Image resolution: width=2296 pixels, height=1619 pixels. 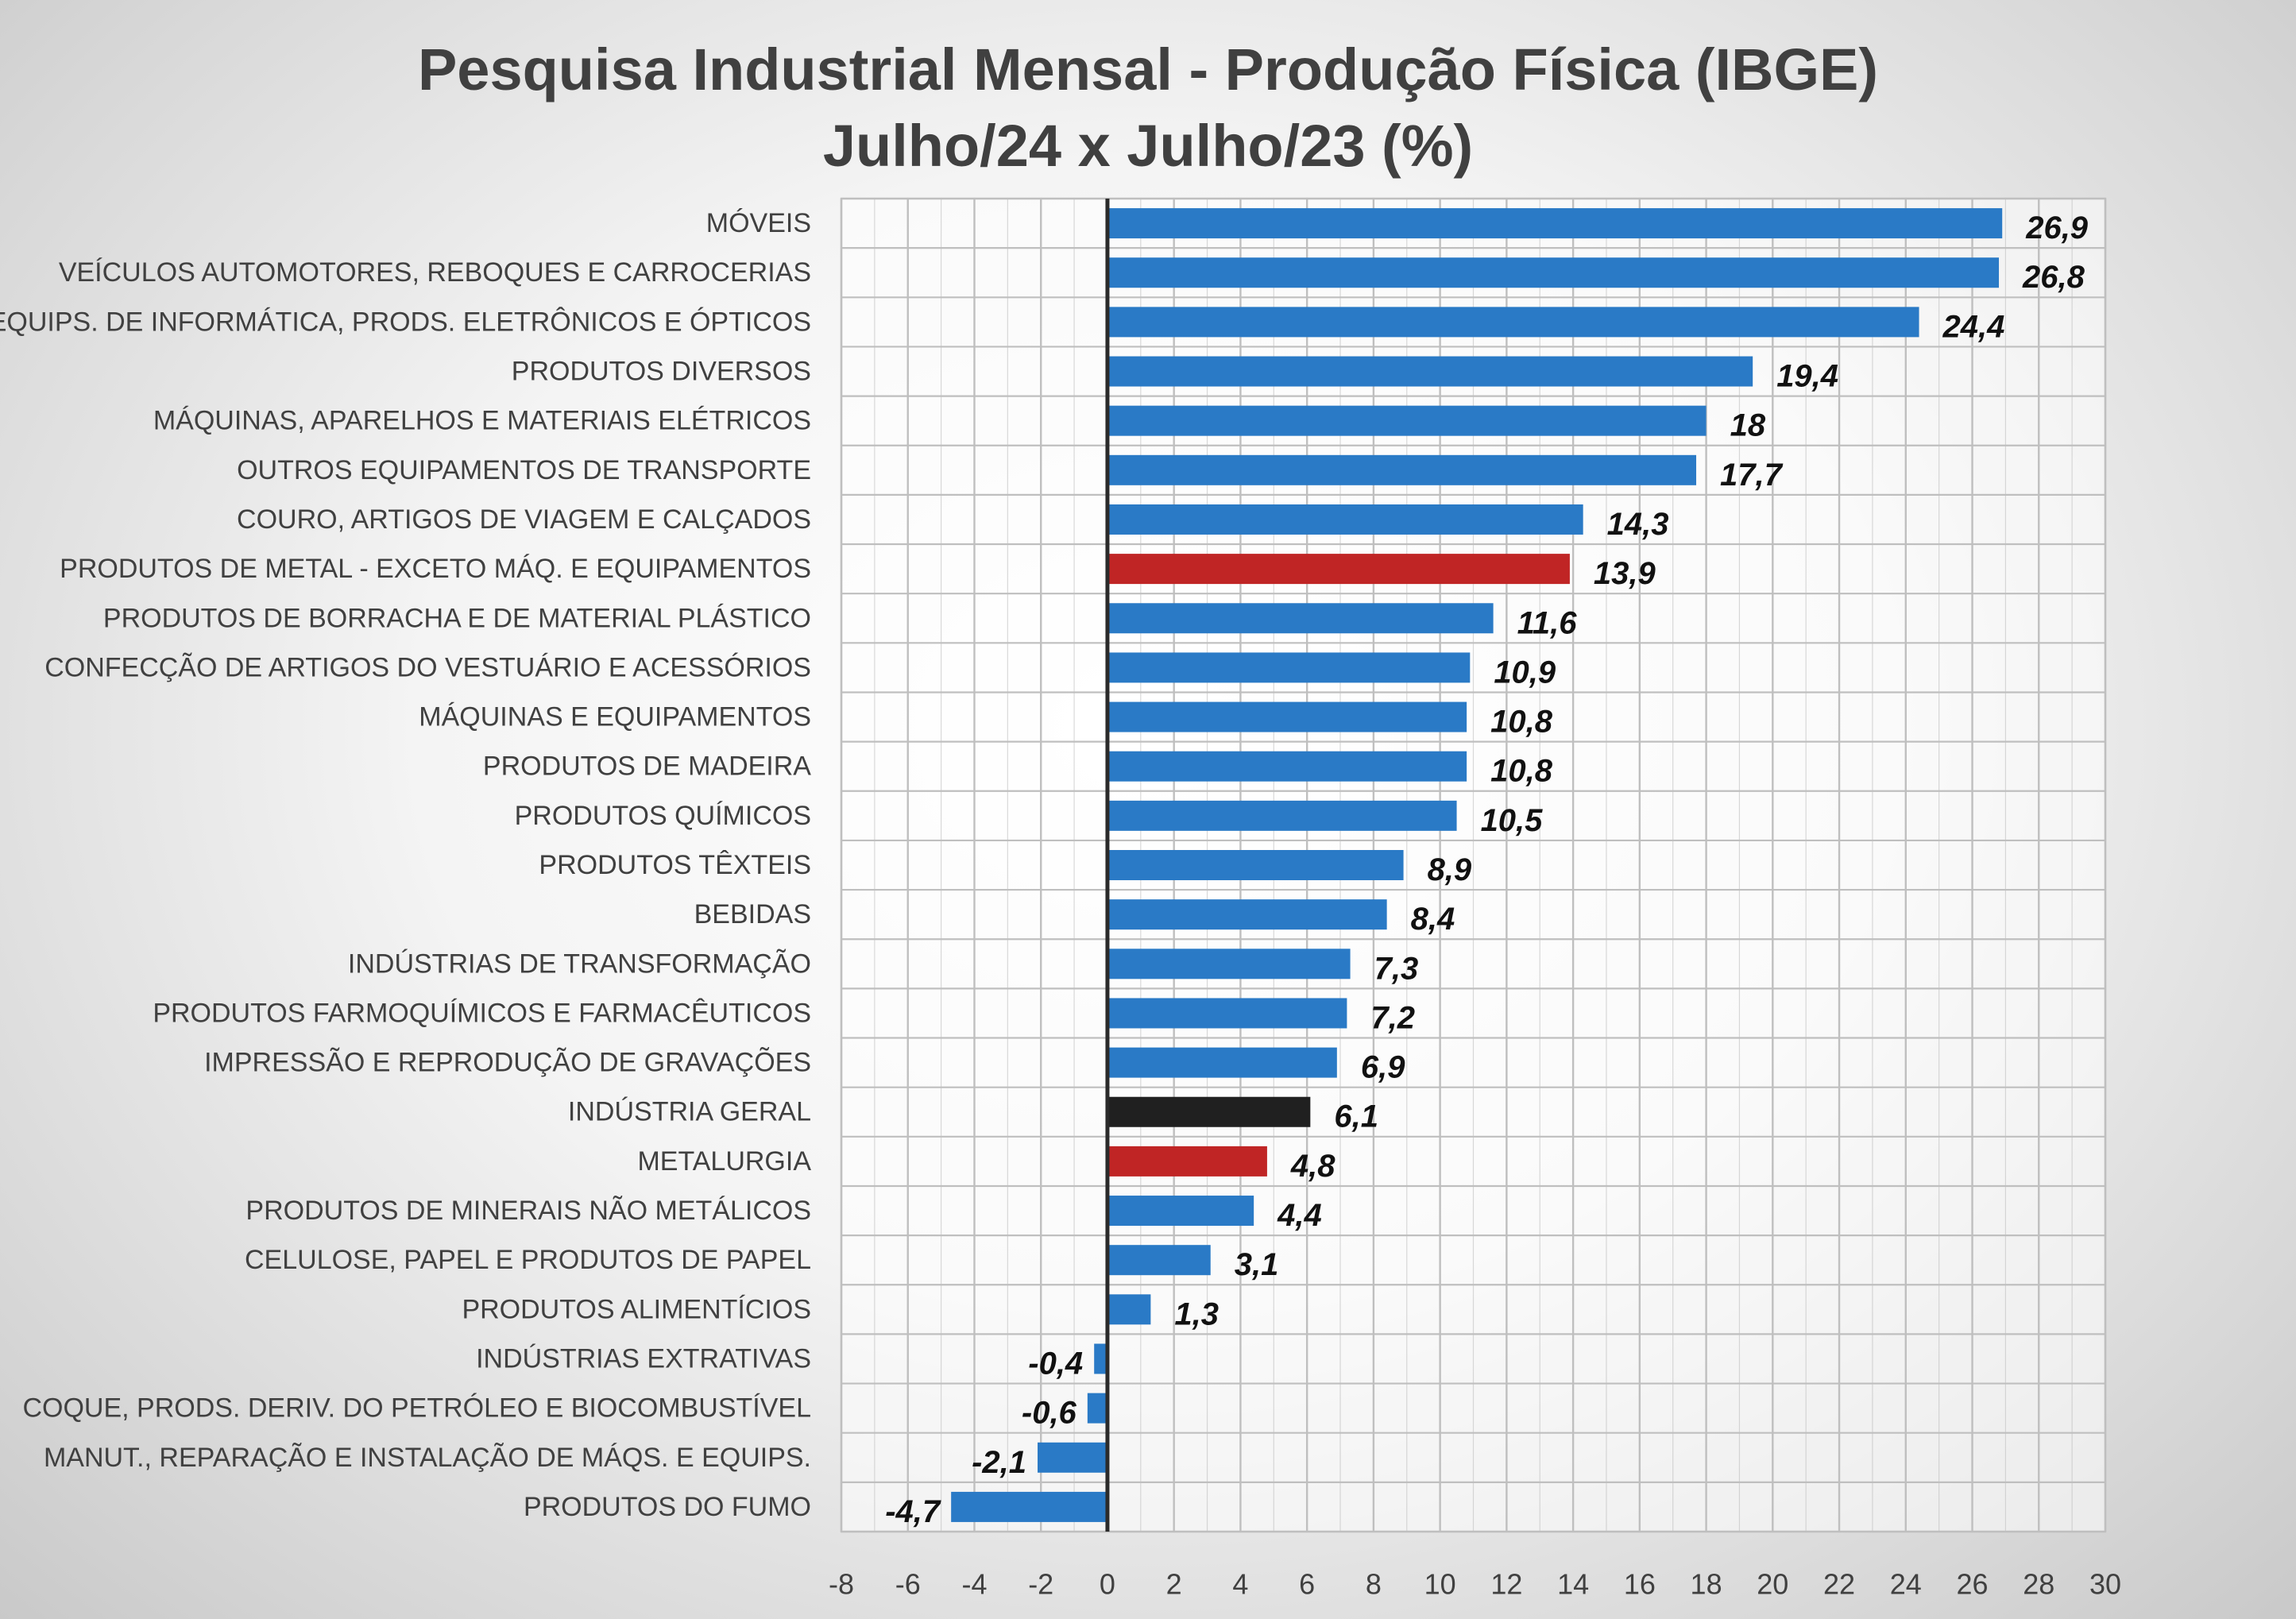 What do you see at coordinates (675, 865) in the screenshot?
I see `category-label: PRODUTOS TÊXTEIS` at bounding box center [675, 865].